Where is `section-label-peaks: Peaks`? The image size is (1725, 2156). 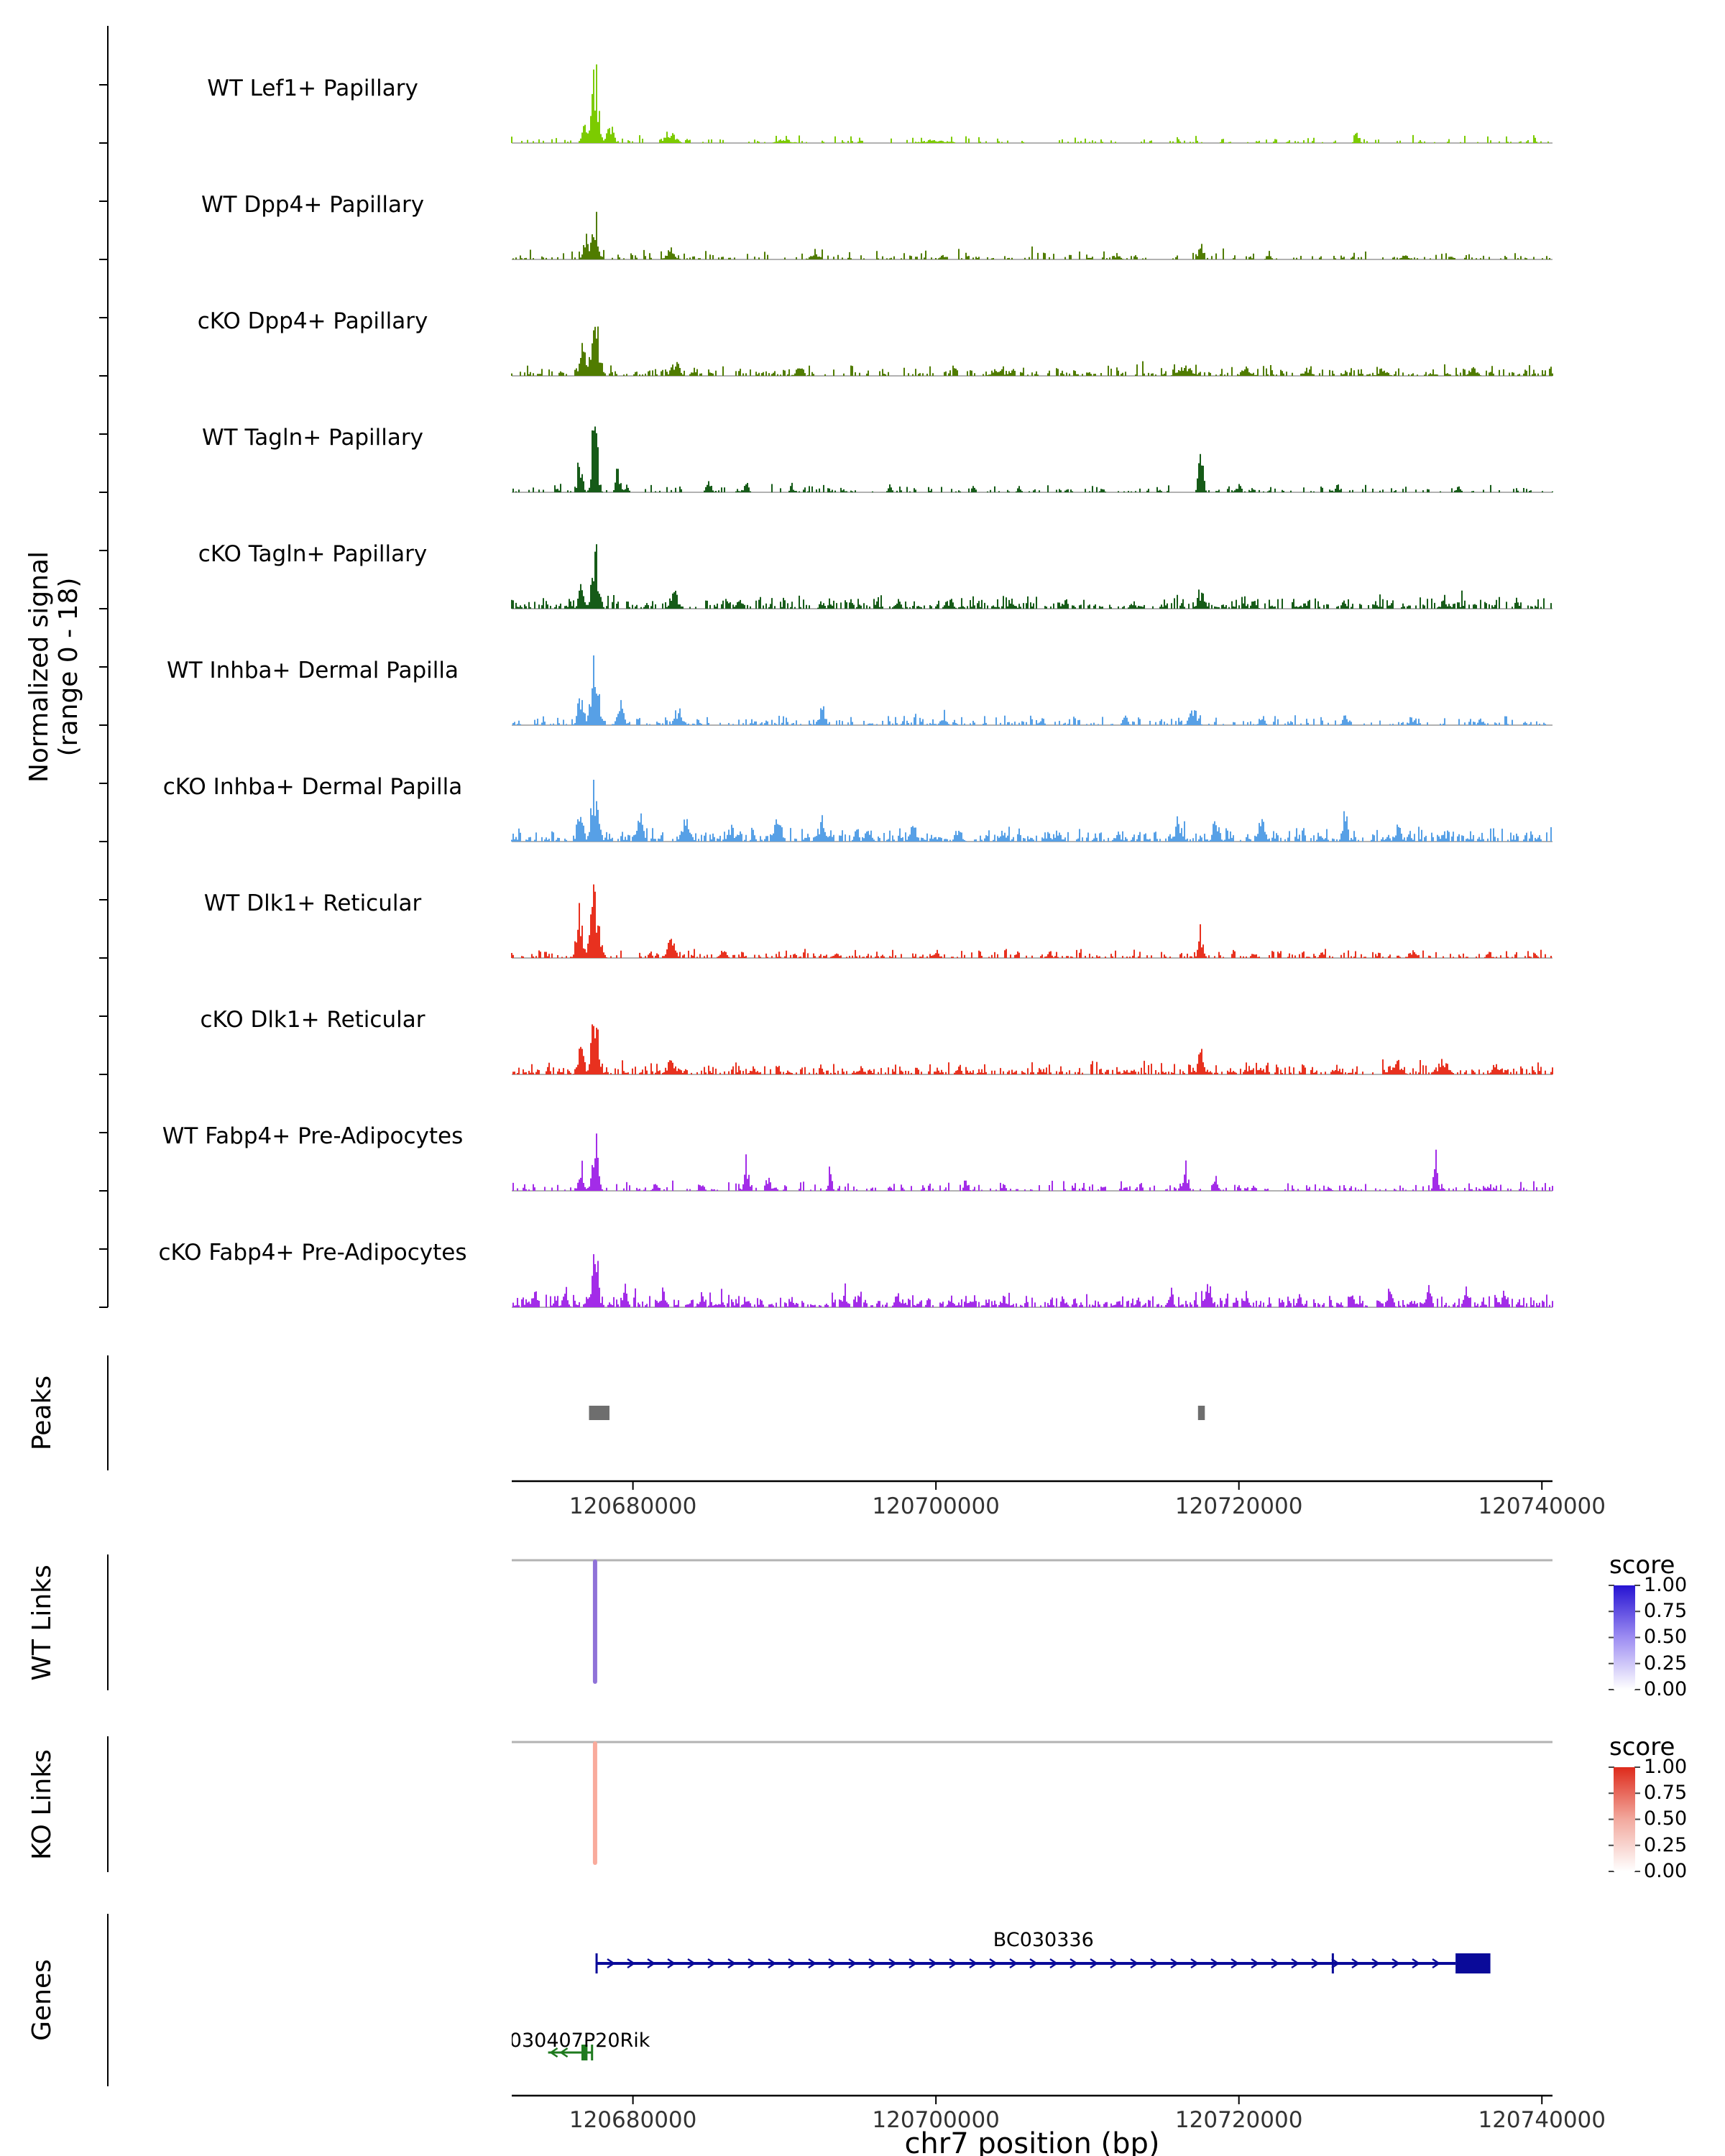 section-label-peaks: Peaks is located at coordinates (42, 1413).